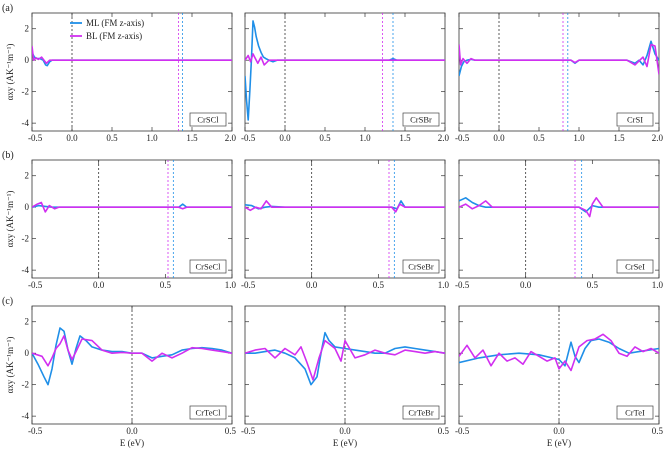 This screenshot has height=455, width=664. I want to click on panel-crsecl: 2 0 -2 -4 -0.5 0.0 0.5 1.0 CrSeCl αxy (AK⁻¹m⁻¹), so click(121, 224).